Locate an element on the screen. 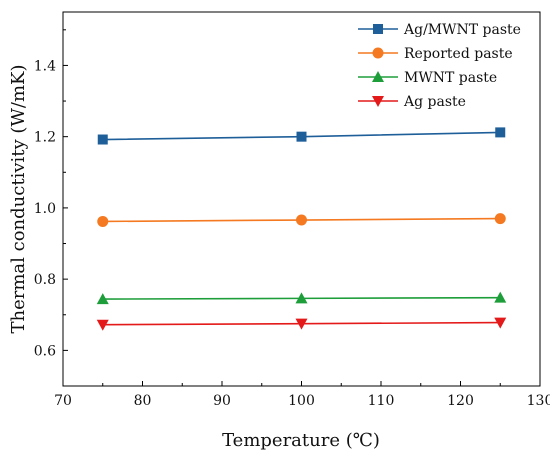  x-tick-label: 100 is located at coordinates (301, 401).